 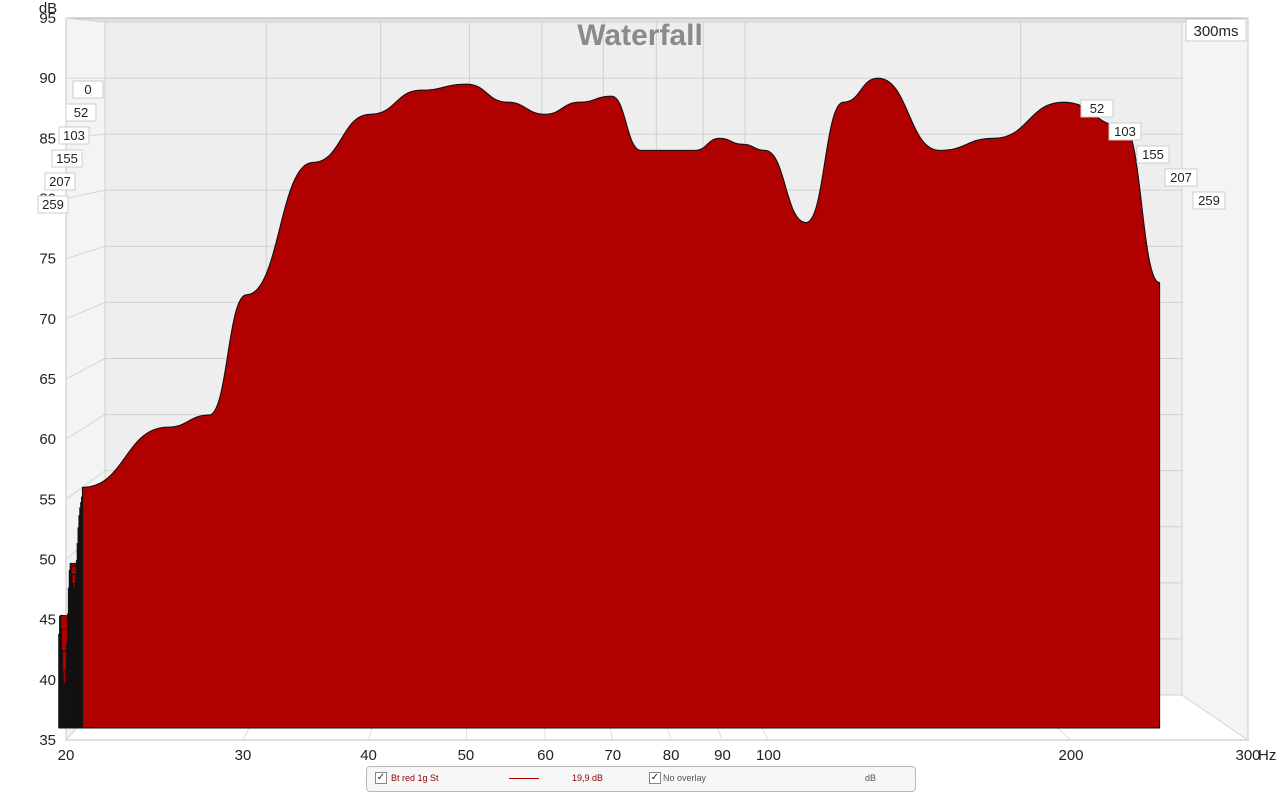 I want to click on x-tick-label: 40, so click(x=368, y=755).